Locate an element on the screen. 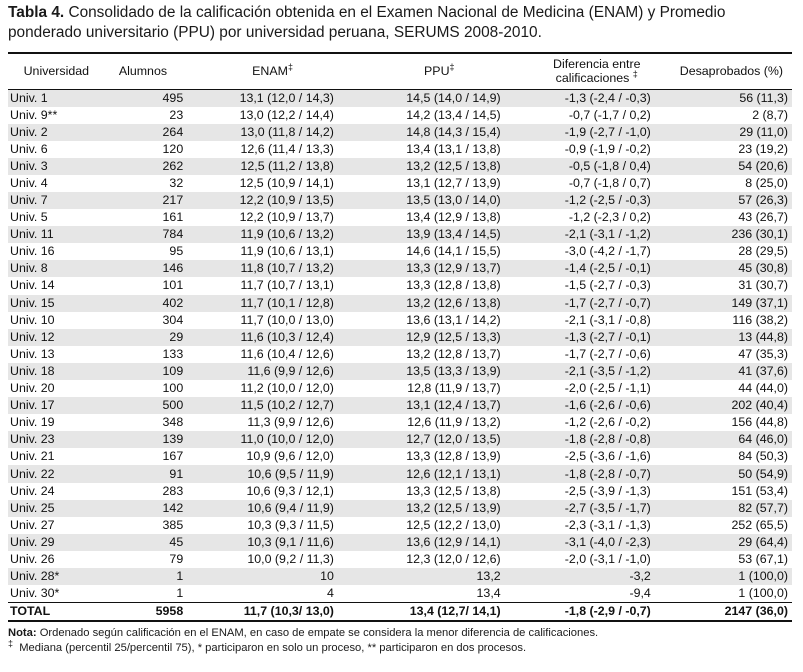 The width and height of the screenshot is (803, 672). cell-alumnos: 146 is located at coordinates (173, 268).